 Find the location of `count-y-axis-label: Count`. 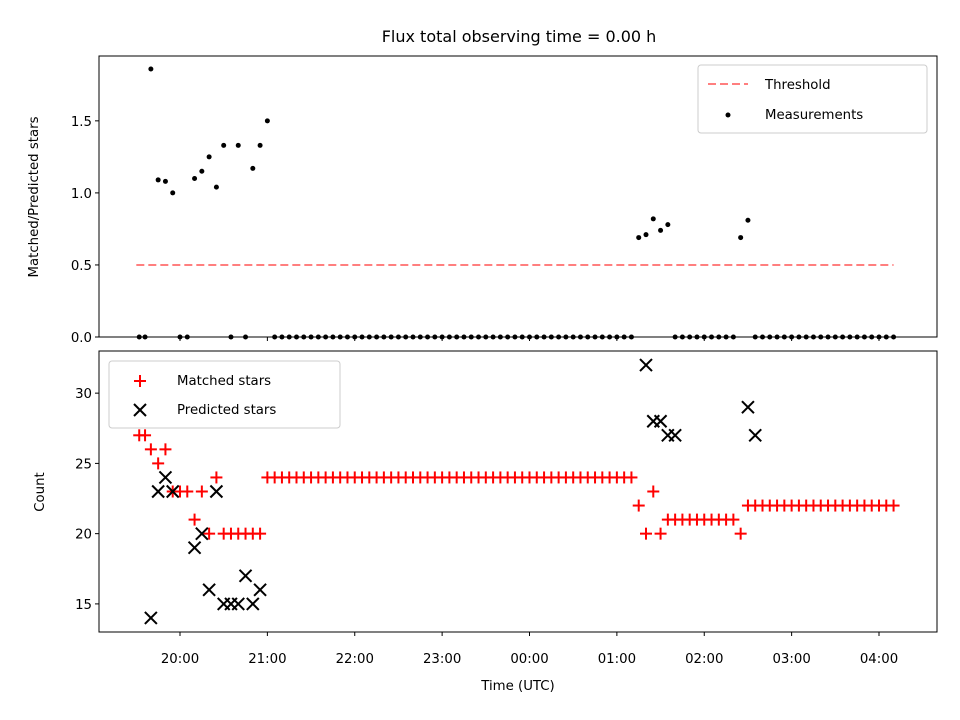

count-y-axis-label: Count is located at coordinates (40, 492).